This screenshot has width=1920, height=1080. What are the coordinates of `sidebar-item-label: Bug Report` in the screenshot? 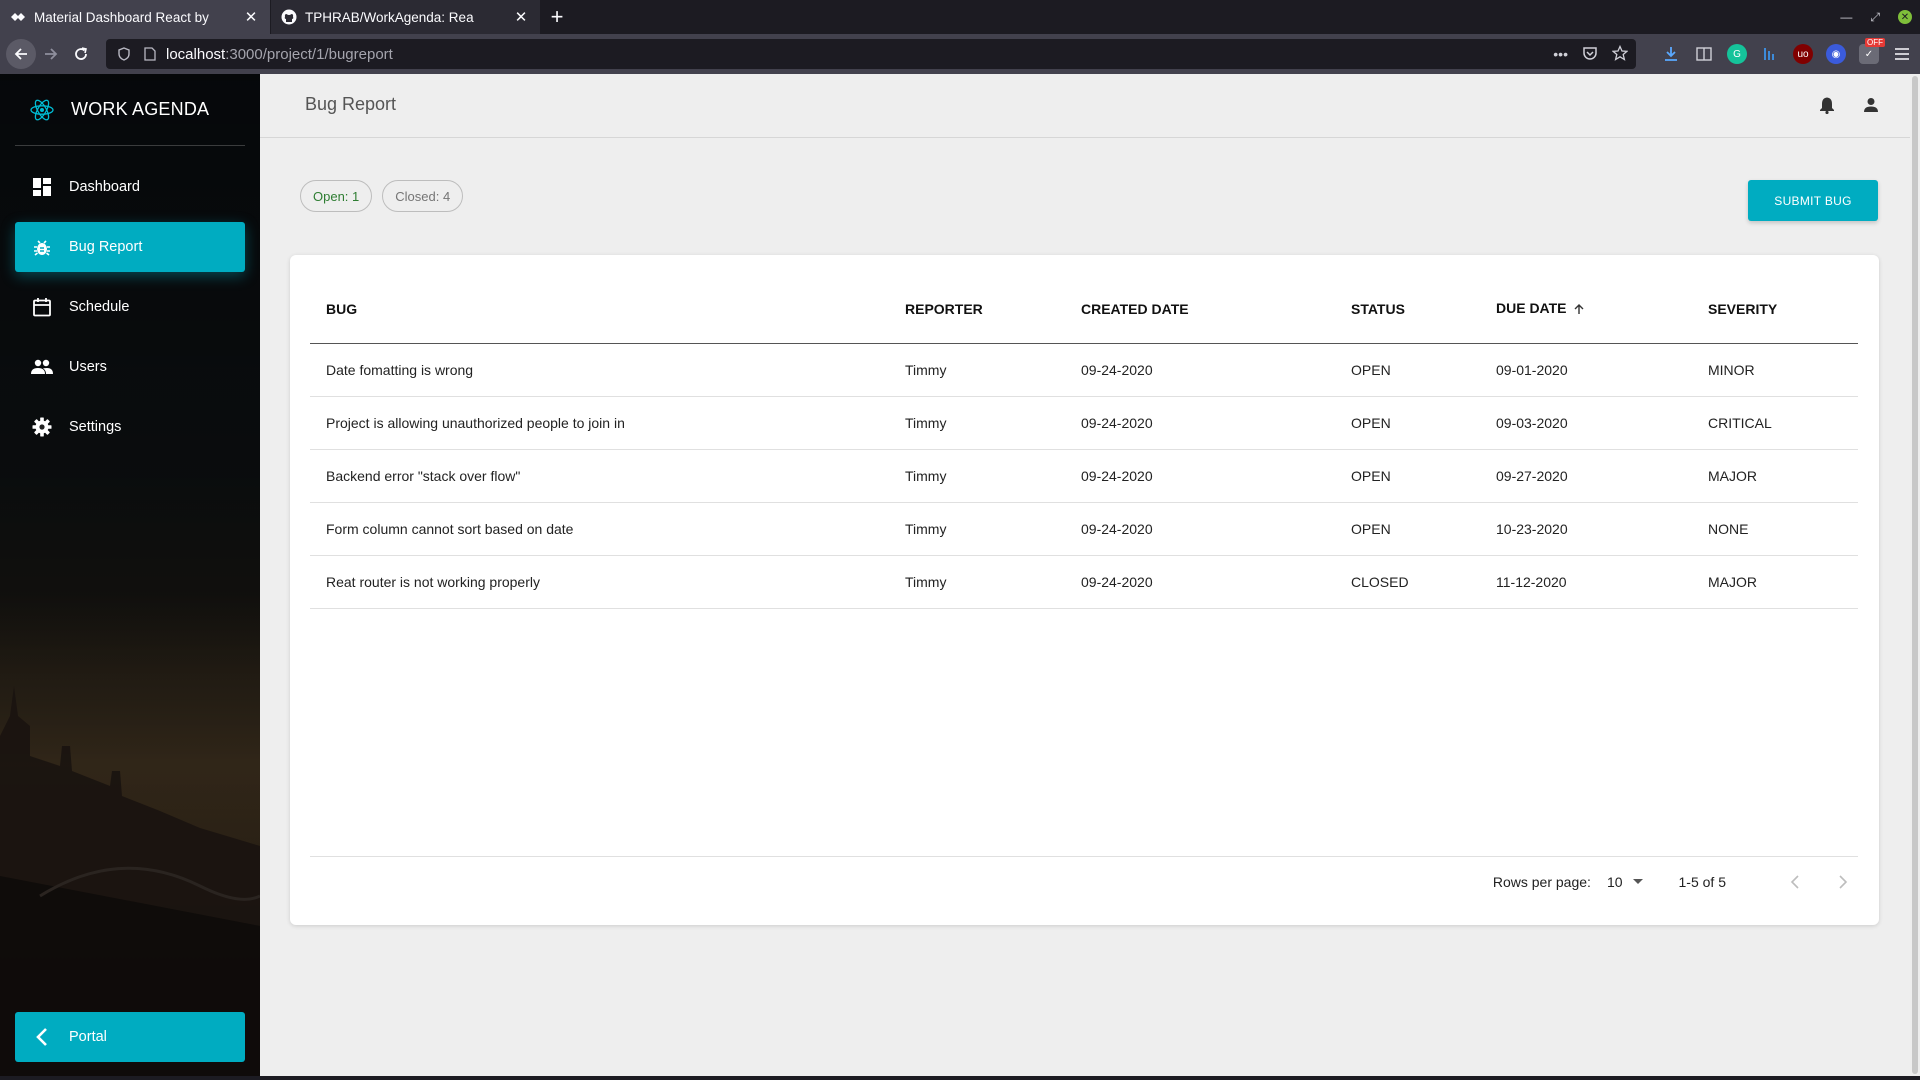 It's located at (106, 247).